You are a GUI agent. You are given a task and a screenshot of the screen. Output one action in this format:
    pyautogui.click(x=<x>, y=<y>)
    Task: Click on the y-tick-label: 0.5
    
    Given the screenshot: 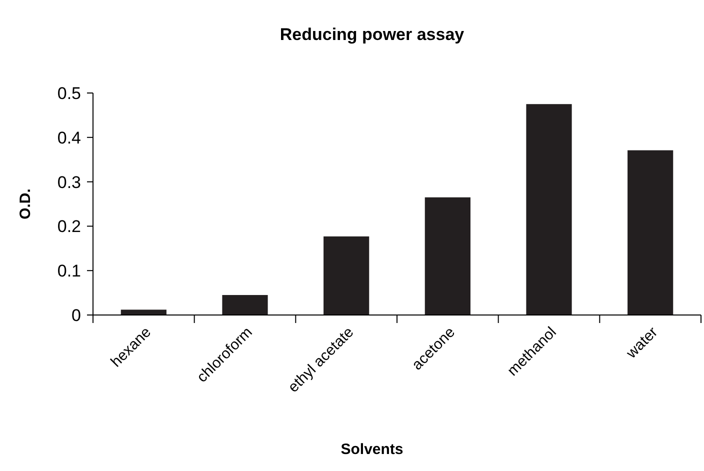 What is the action you would take?
    pyautogui.click(x=69, y=93)
    